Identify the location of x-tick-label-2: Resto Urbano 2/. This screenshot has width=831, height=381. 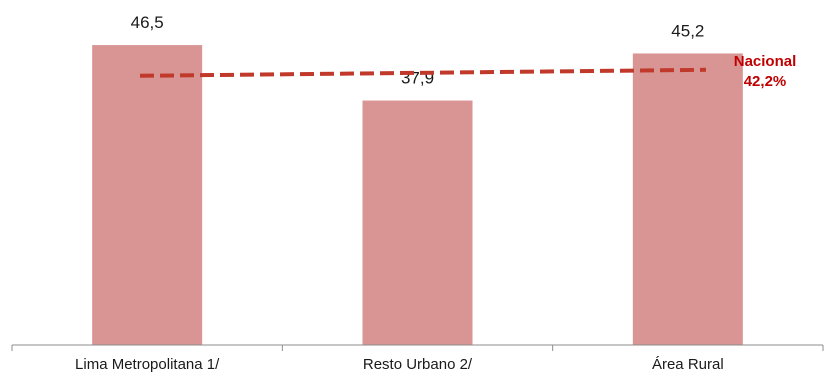
(418, 364).